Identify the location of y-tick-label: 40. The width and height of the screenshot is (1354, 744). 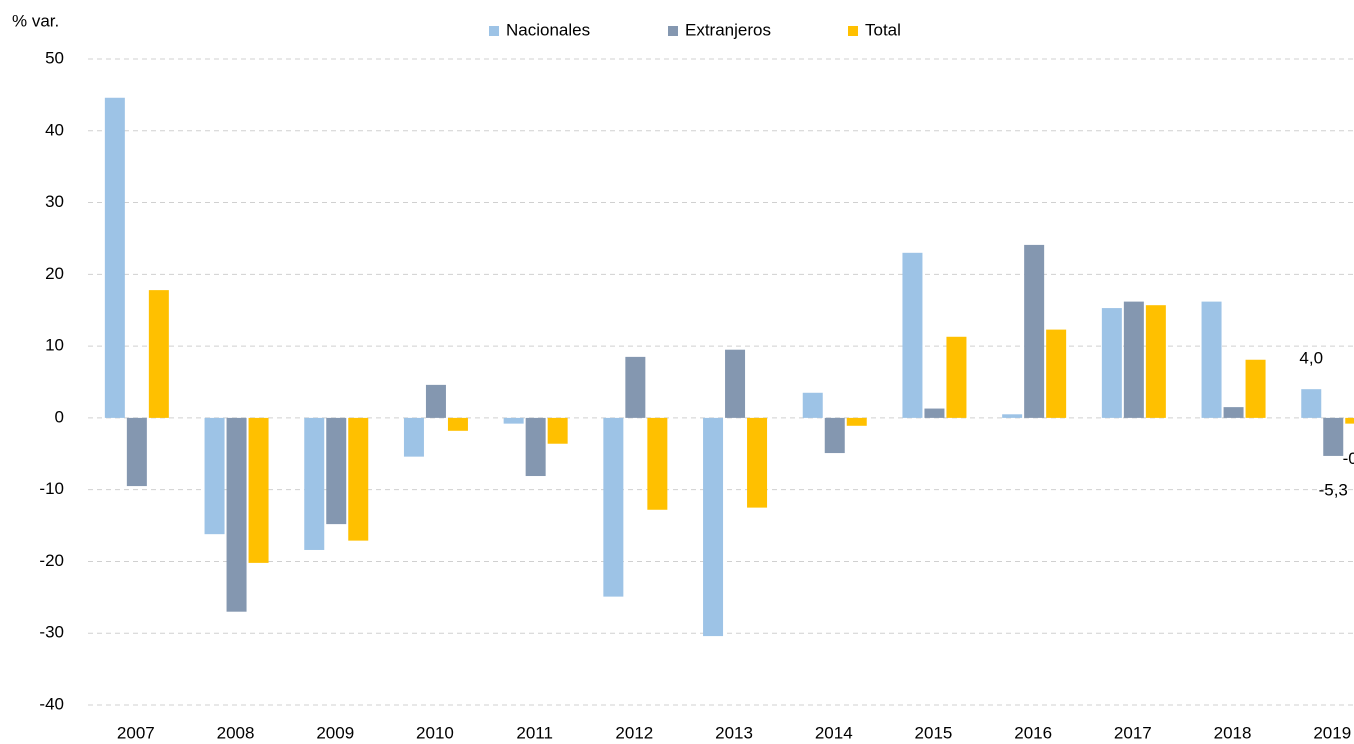
(54, 129).